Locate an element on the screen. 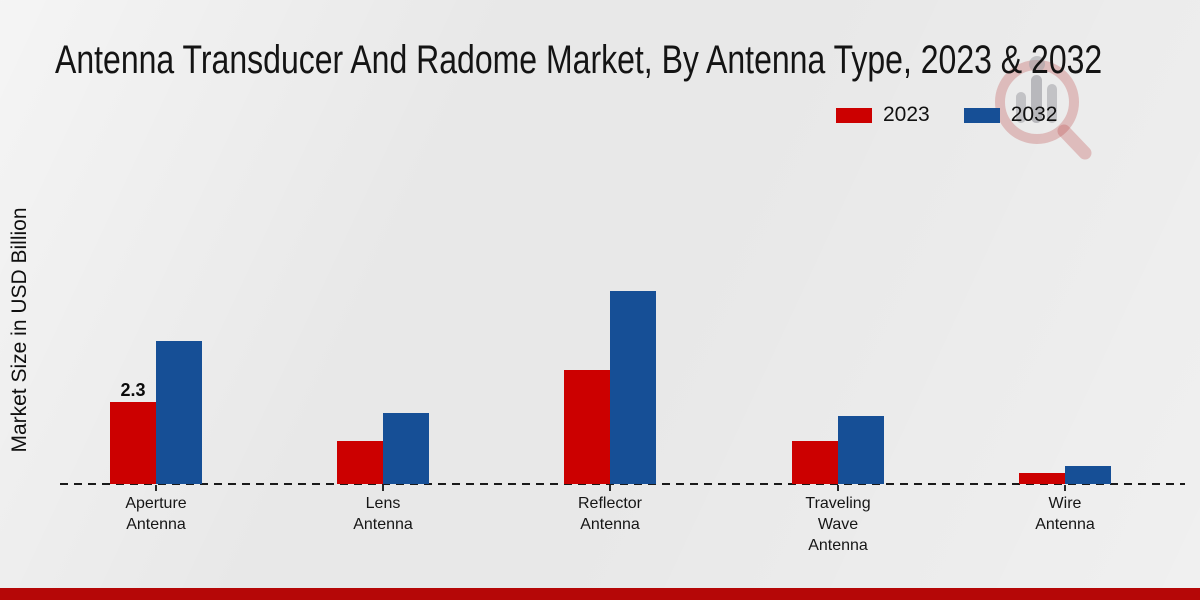 The height and width of the screenshot is (600, 1200). x-axis-tick-reflector-antenna is located at coordinates (610, 488).